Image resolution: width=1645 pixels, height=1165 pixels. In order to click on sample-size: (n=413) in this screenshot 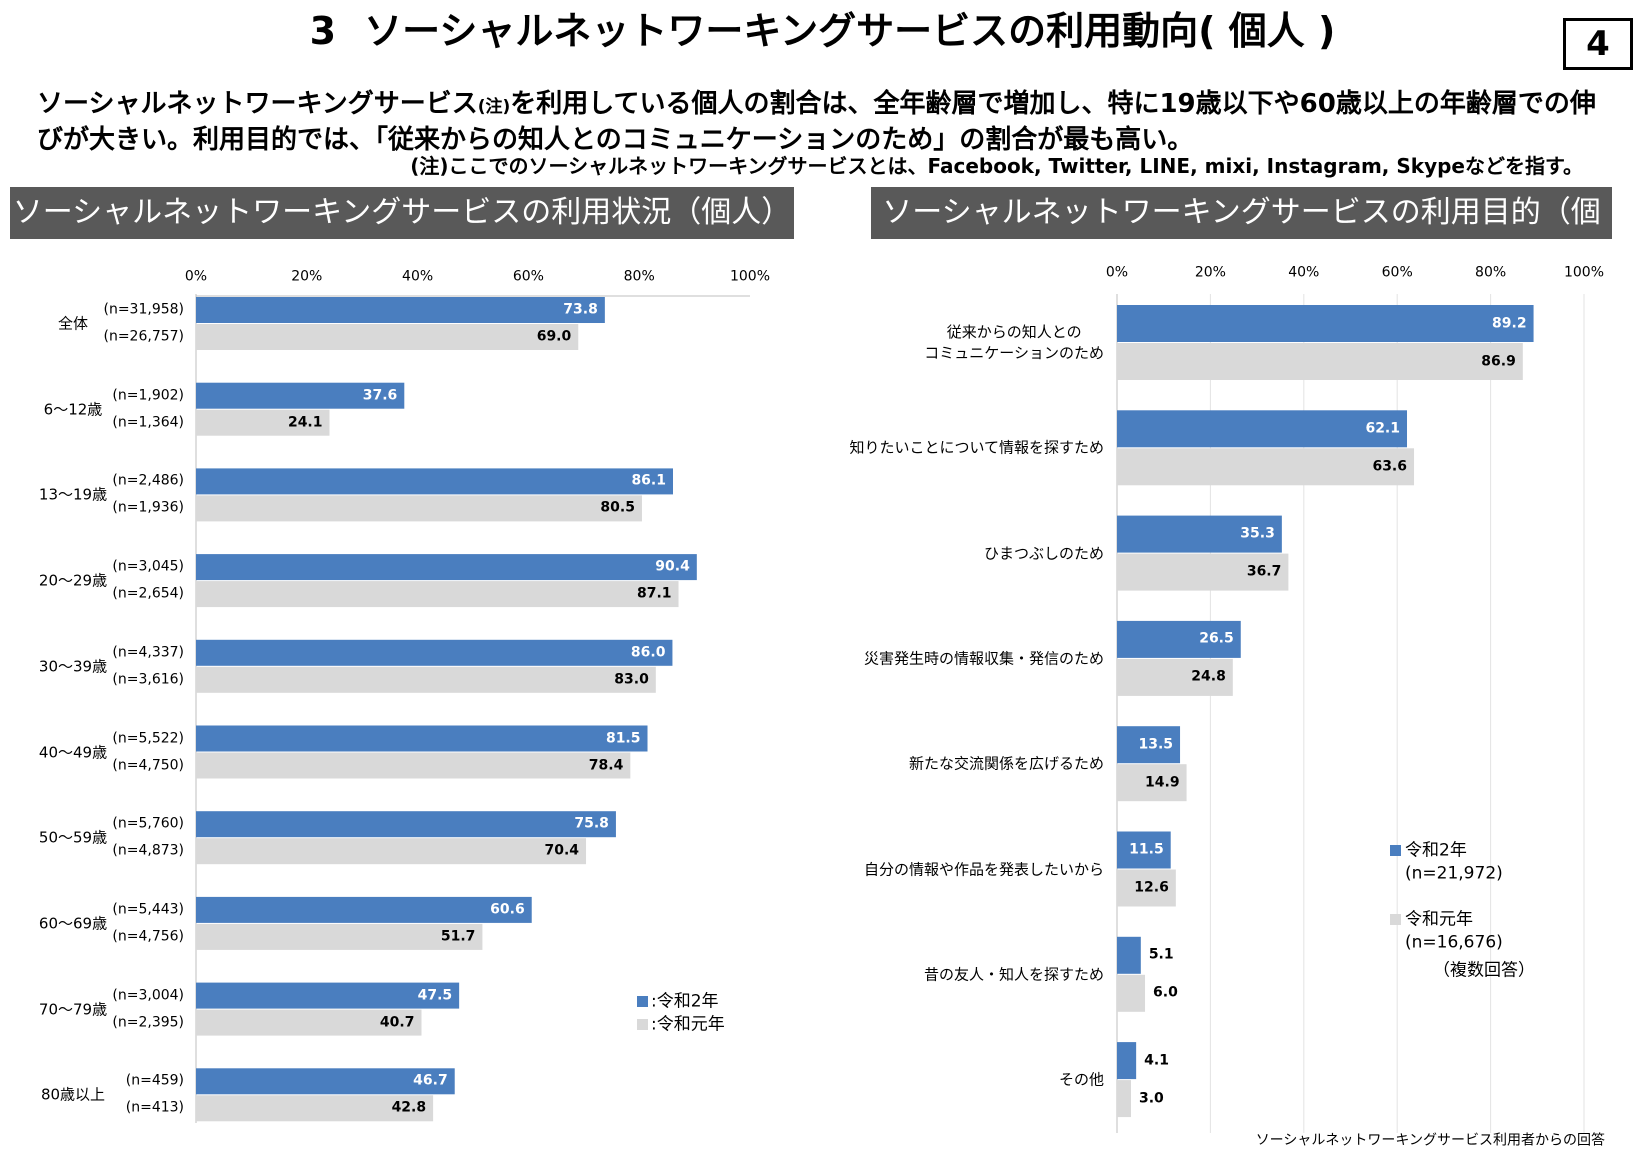, I will do `click(154, 1107)`.